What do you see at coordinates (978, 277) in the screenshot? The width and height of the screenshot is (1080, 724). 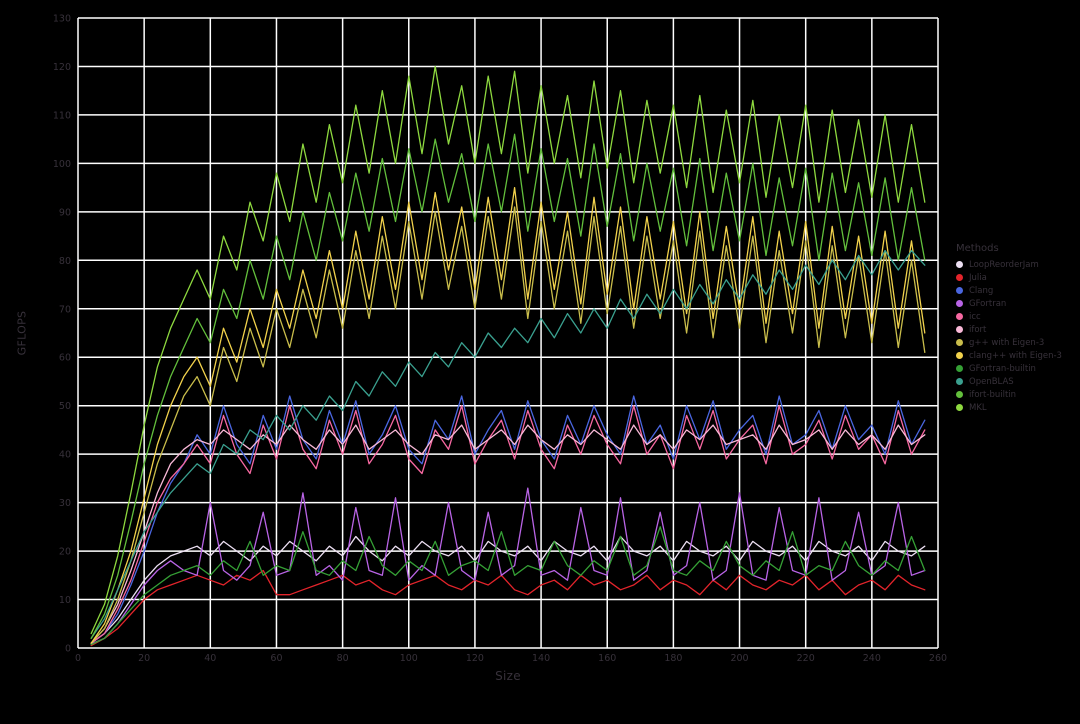 I see `legend-item-label: Julia` at bounding box center [978, 277].